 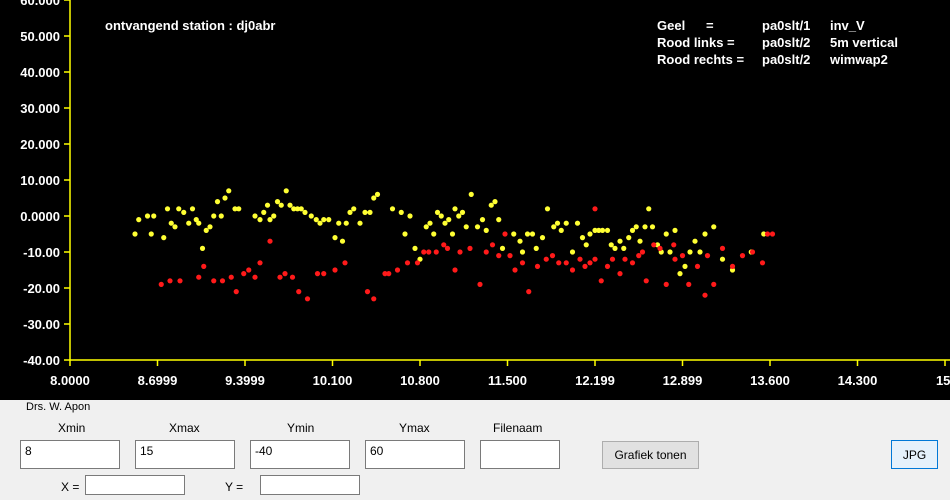 I want to click on y-tick-label: 0.0000, so click(x=40, y=216).